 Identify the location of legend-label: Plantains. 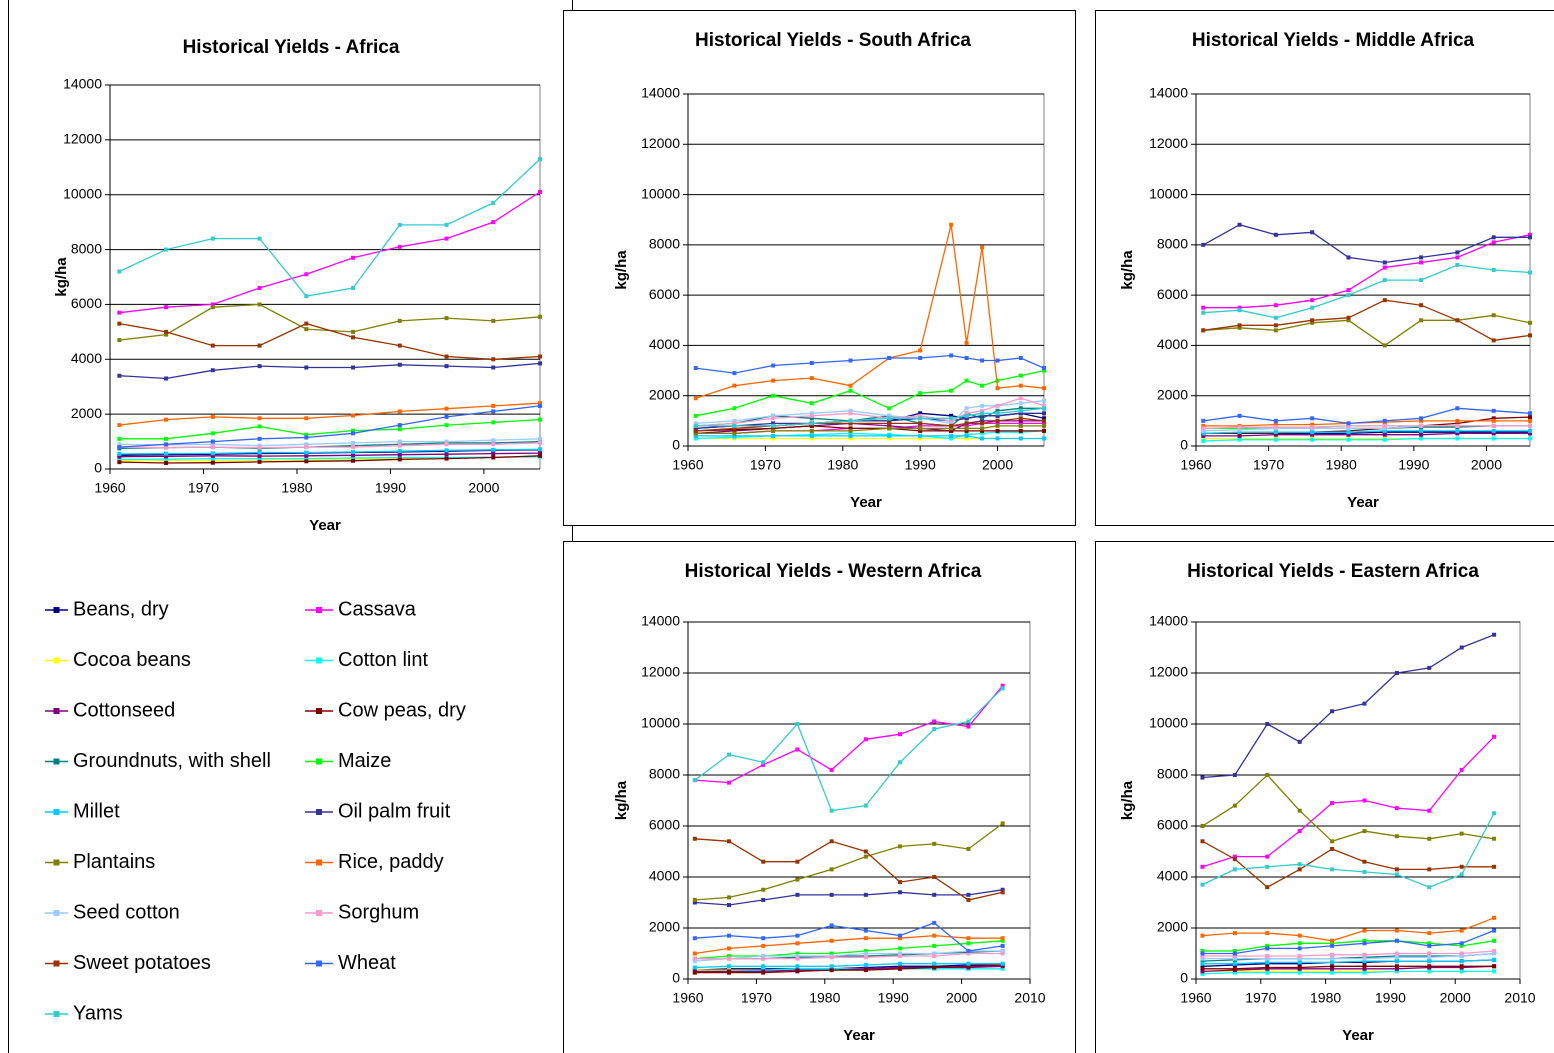
(114, 862).